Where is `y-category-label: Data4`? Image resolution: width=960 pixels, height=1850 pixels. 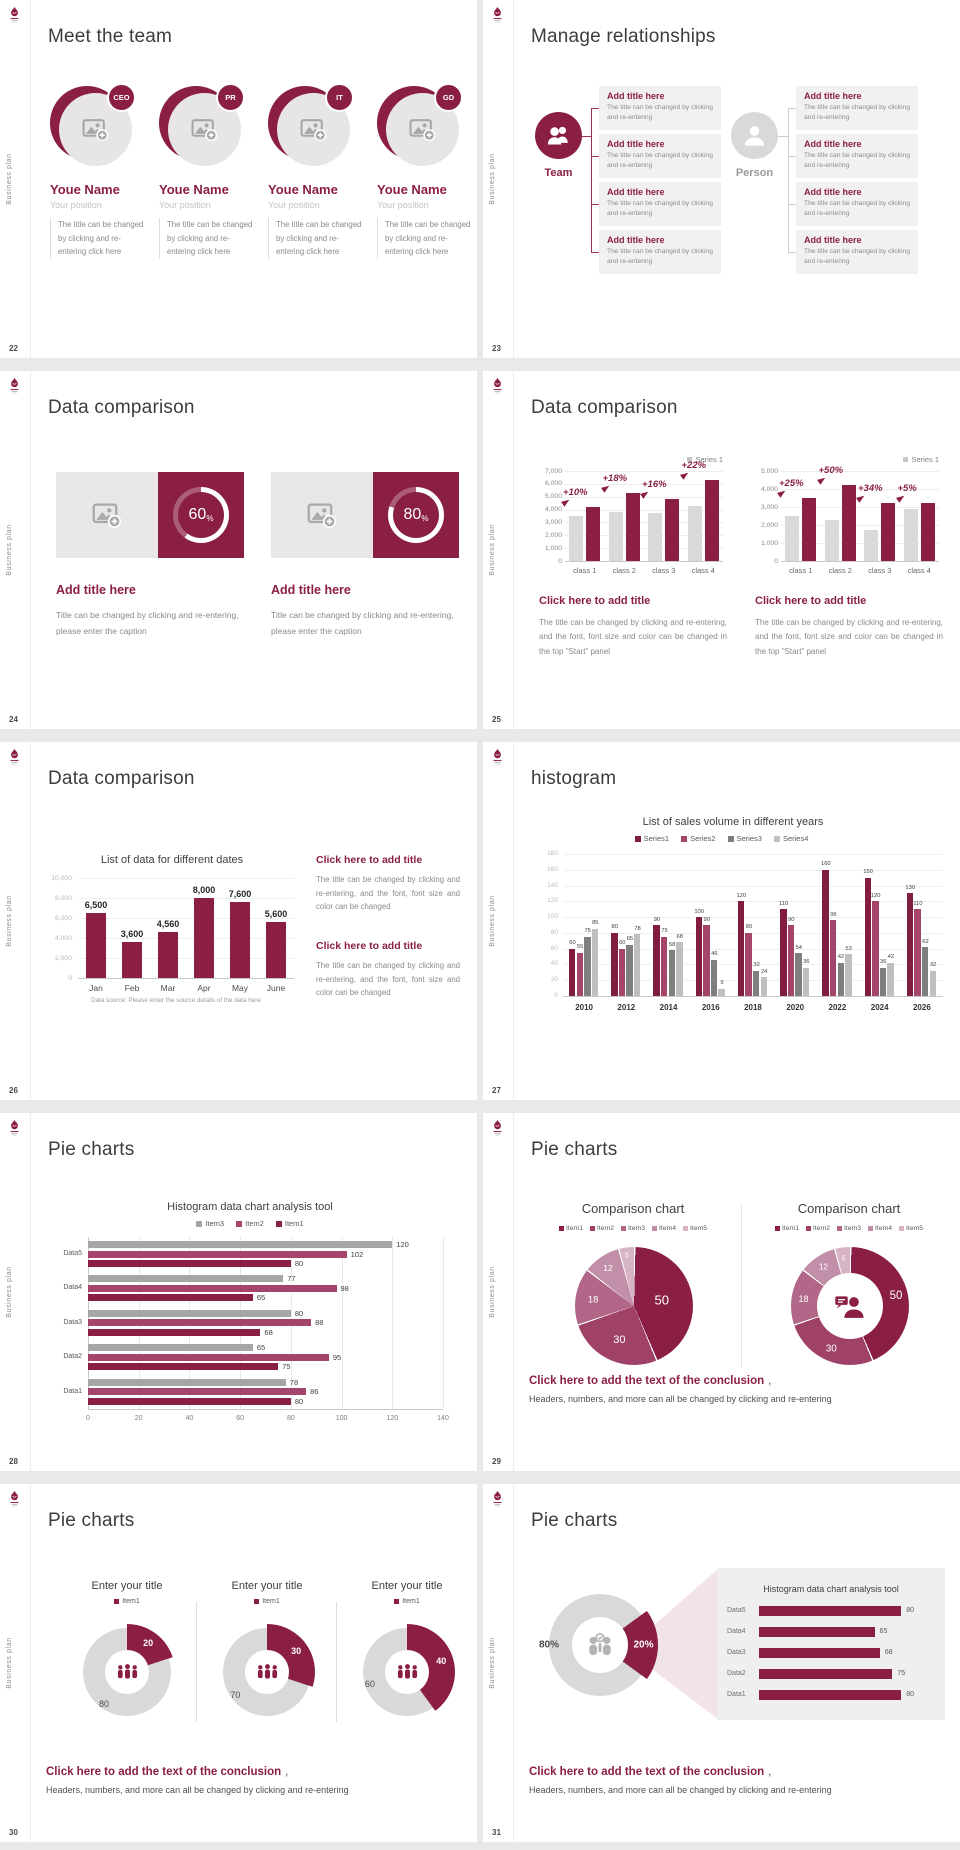 y-category-label: Data4 is located at coordinates (736, 1631).